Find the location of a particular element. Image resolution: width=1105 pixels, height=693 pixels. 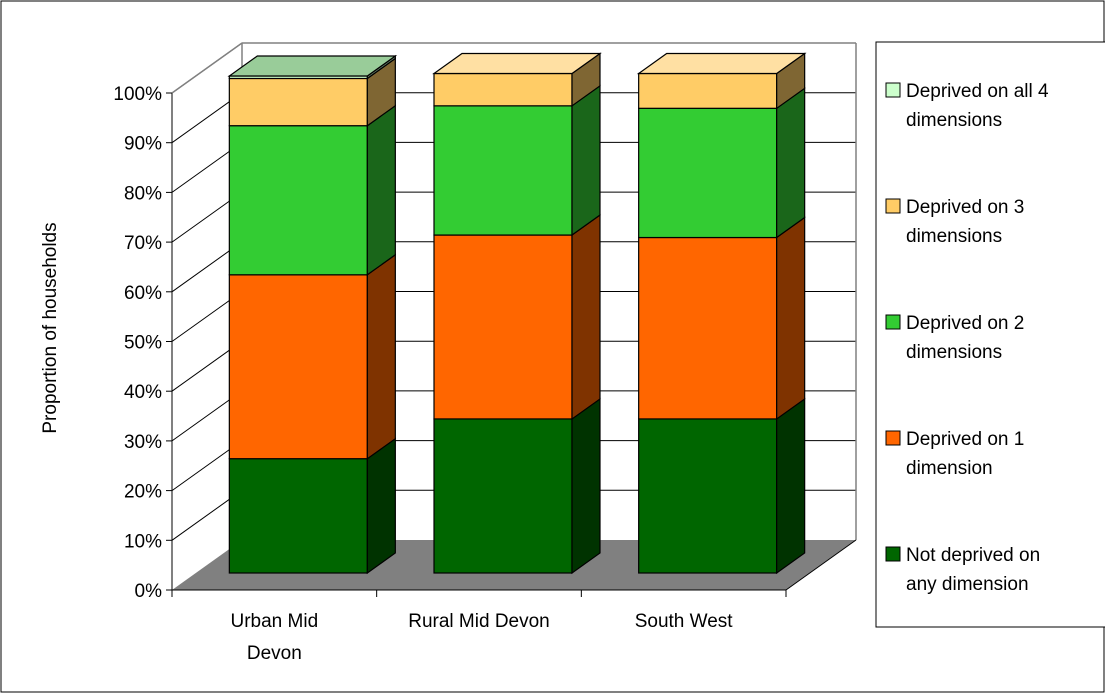

x-tick-label: South West is located at coordinates (684, 621).